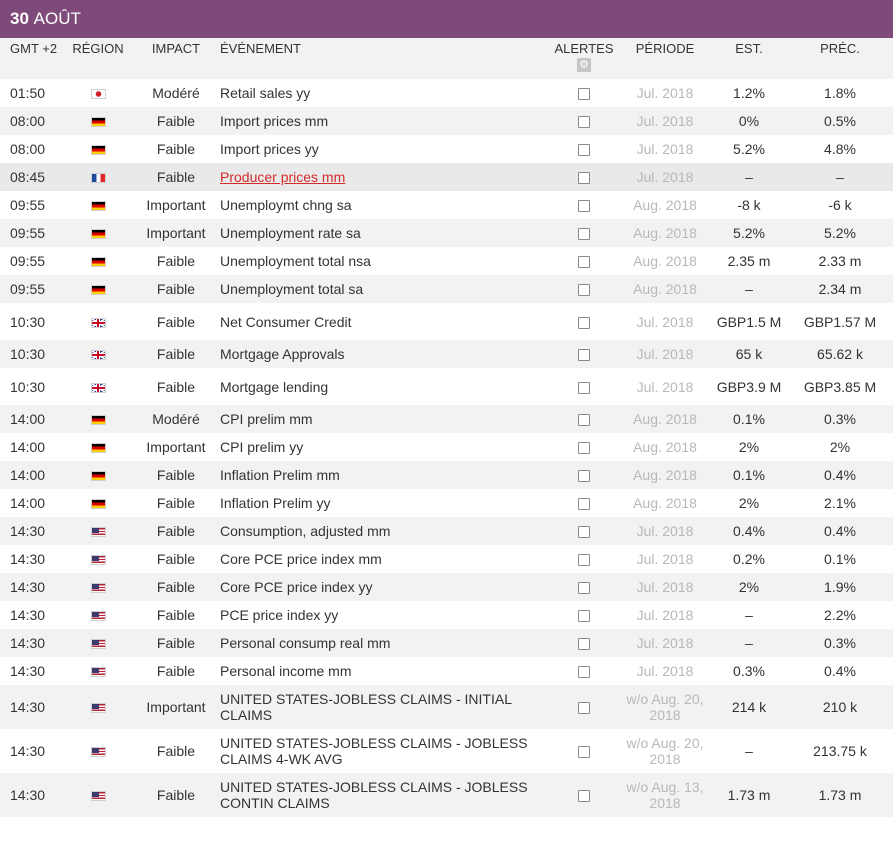 The height and width of the screenshot is (841, 893). Describe the element at coordinates (29, 419) in the screenshot. I see `event-time: 14:00` at that location.